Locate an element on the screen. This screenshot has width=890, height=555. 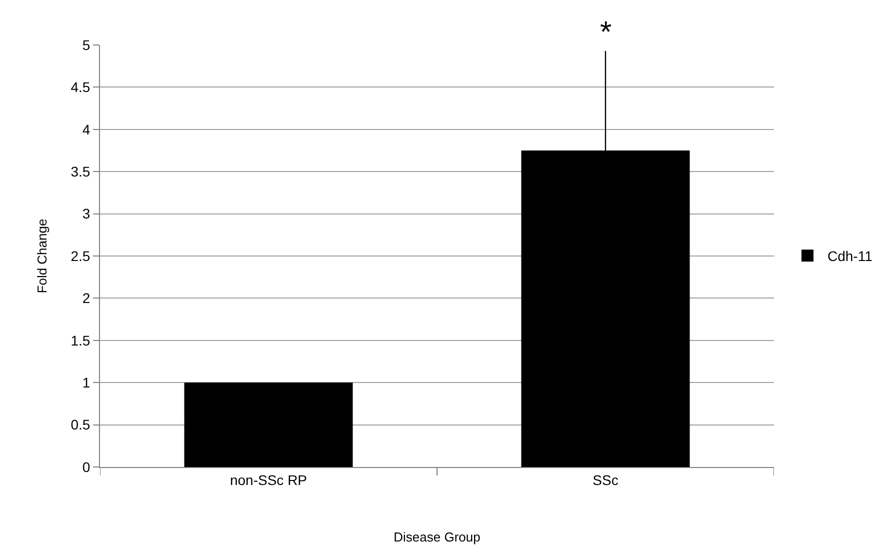
y-tick-label: 1.5 is located at coordinates (80, 340).